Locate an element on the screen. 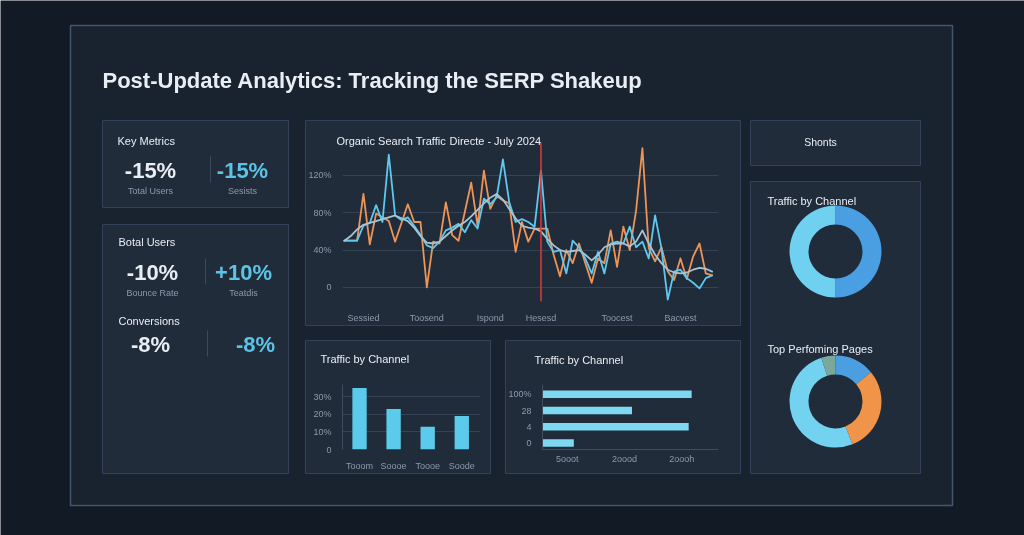 Image resolution: width=1024 pixels, height=535 pixels. x-tick-label: Soode is located at coordinates (461, 465).